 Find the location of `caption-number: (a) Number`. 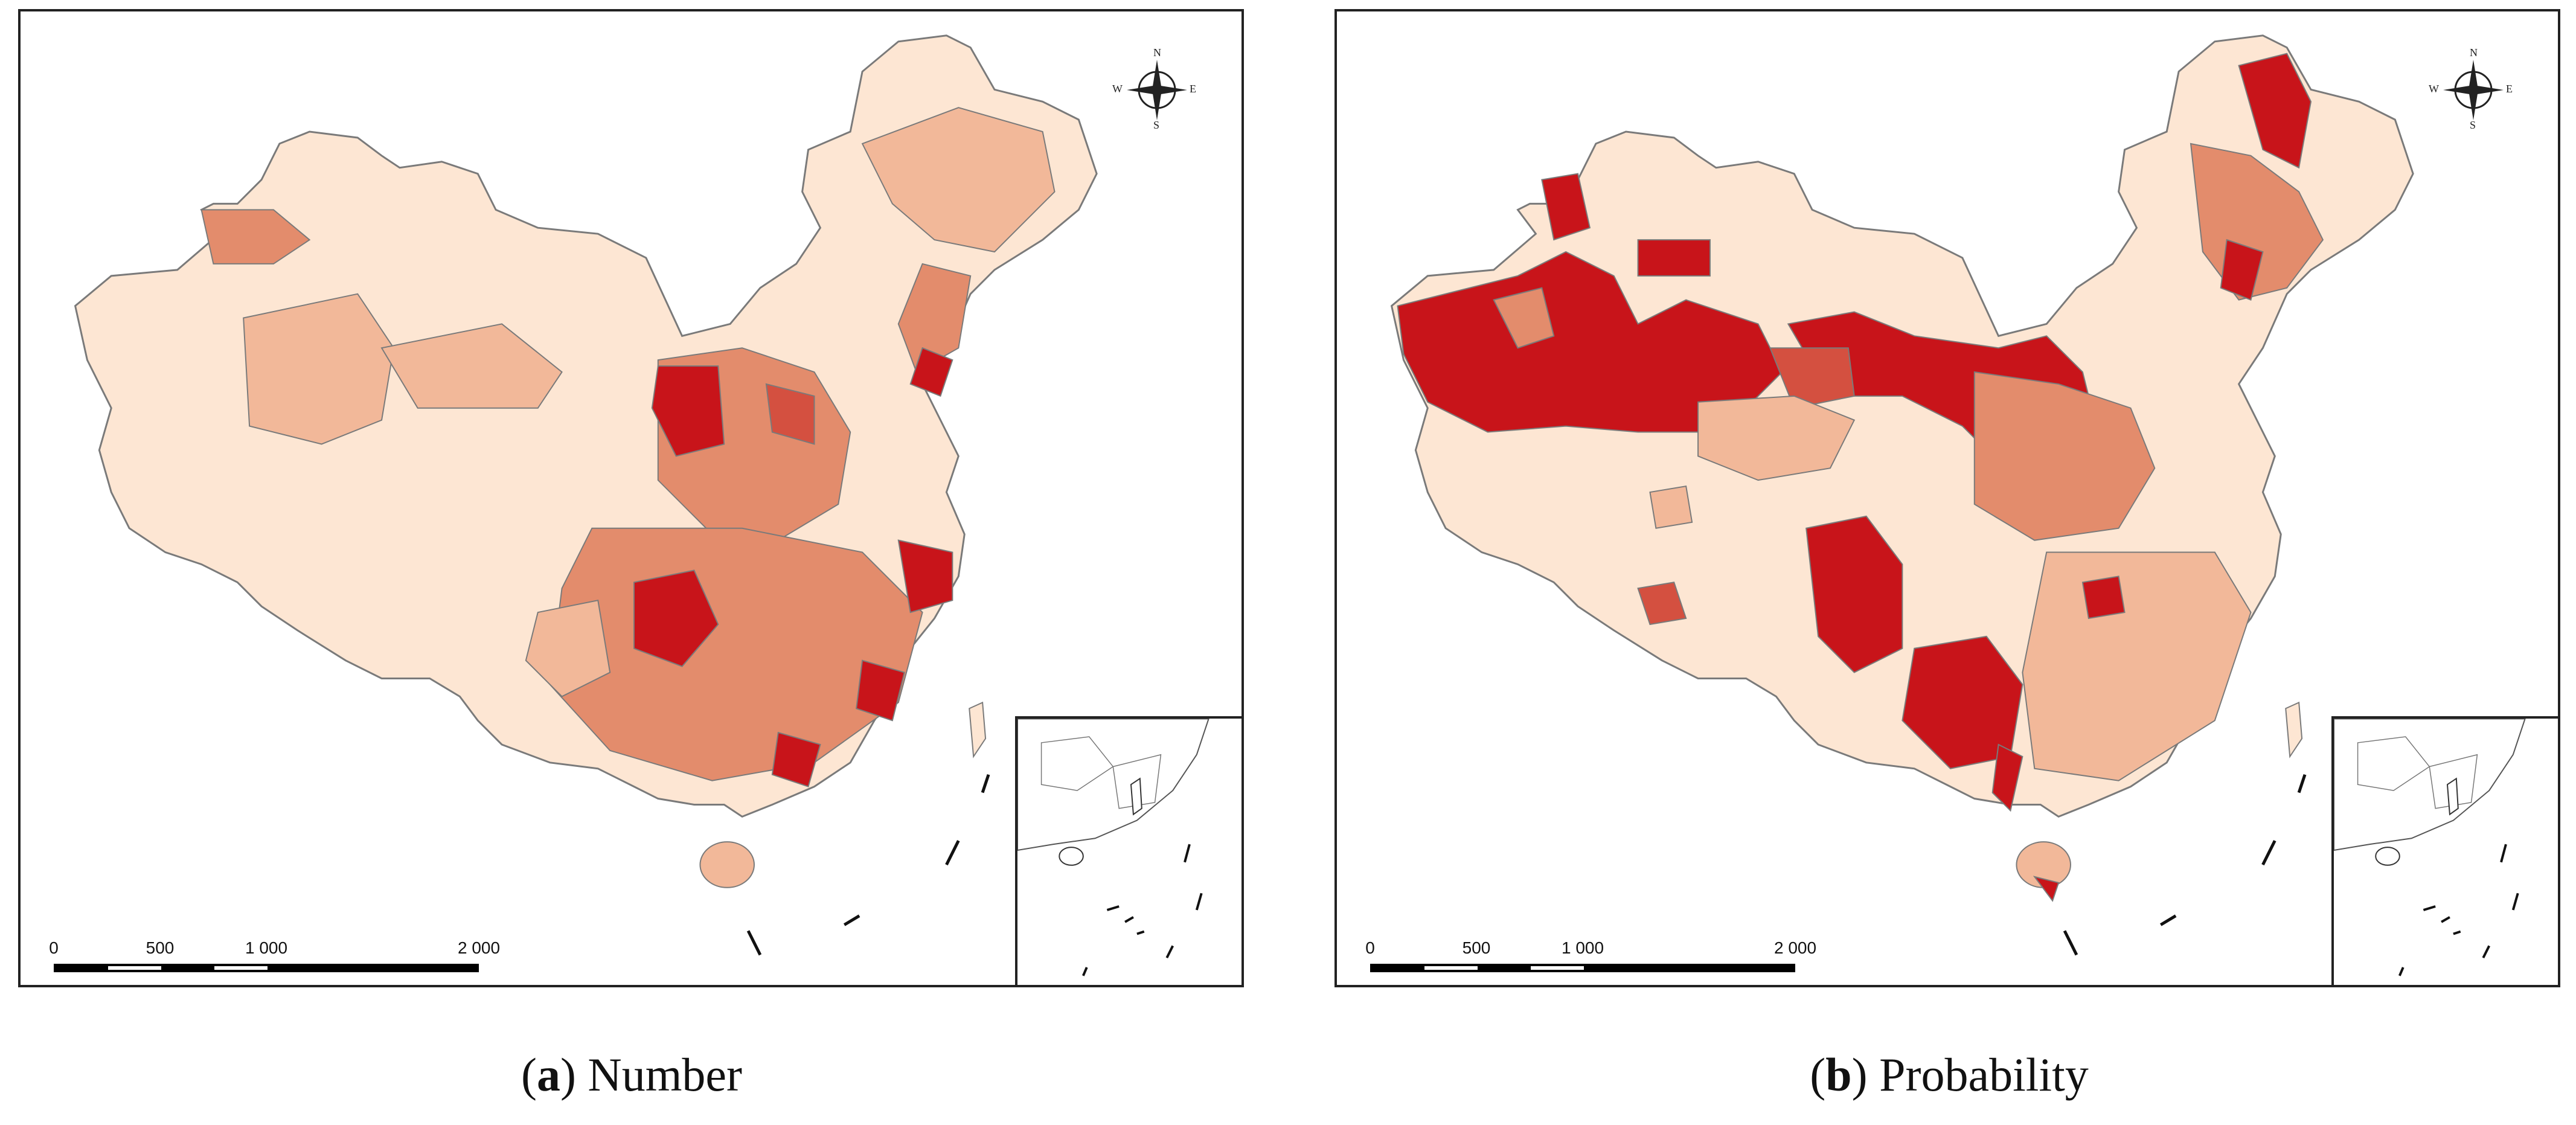

caption-number: (a) Number is located at coordinates (632, 1074).